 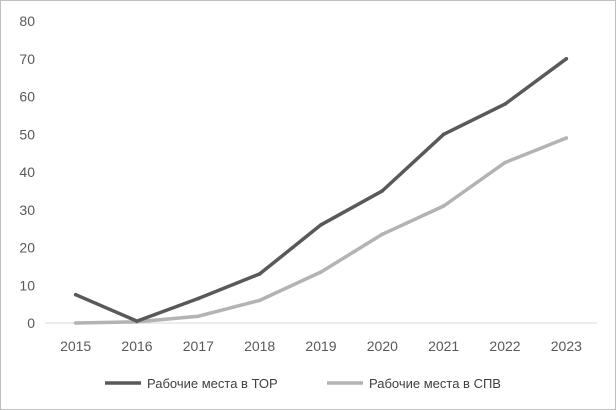 What do you see at coordinates (27, 59) in the screenshot?
I see `y-tick-label: 70` at bounding box center [27, 59].